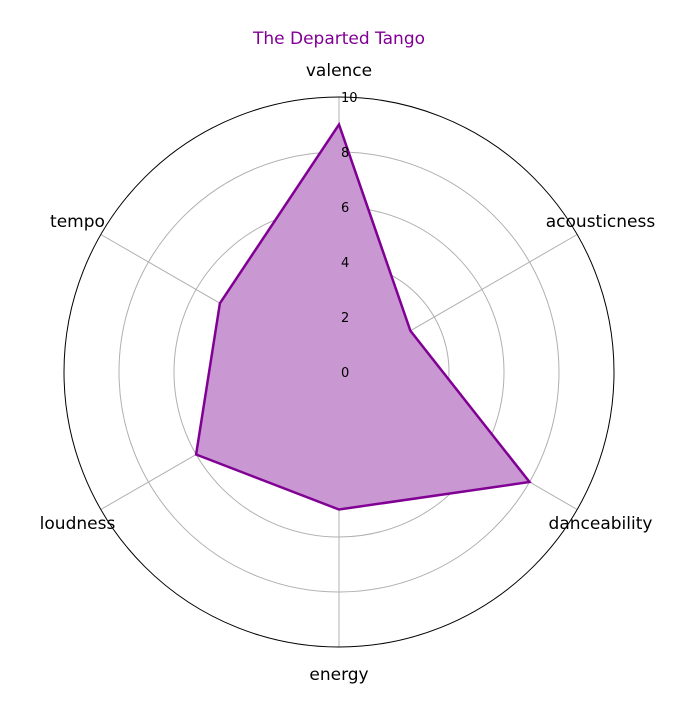  What do you see at coordinates (345, 373) in the screenshot?
I see `tick-label-0: 0` at bounding box center [345, 373].